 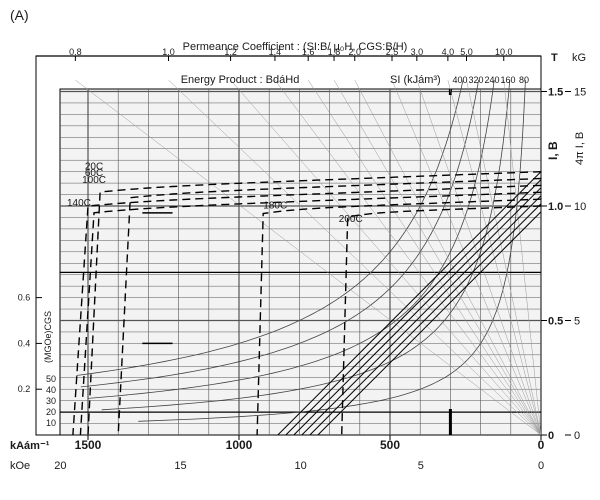 I want to click on right-axis-label: I, B, so click(x=553, y=150).